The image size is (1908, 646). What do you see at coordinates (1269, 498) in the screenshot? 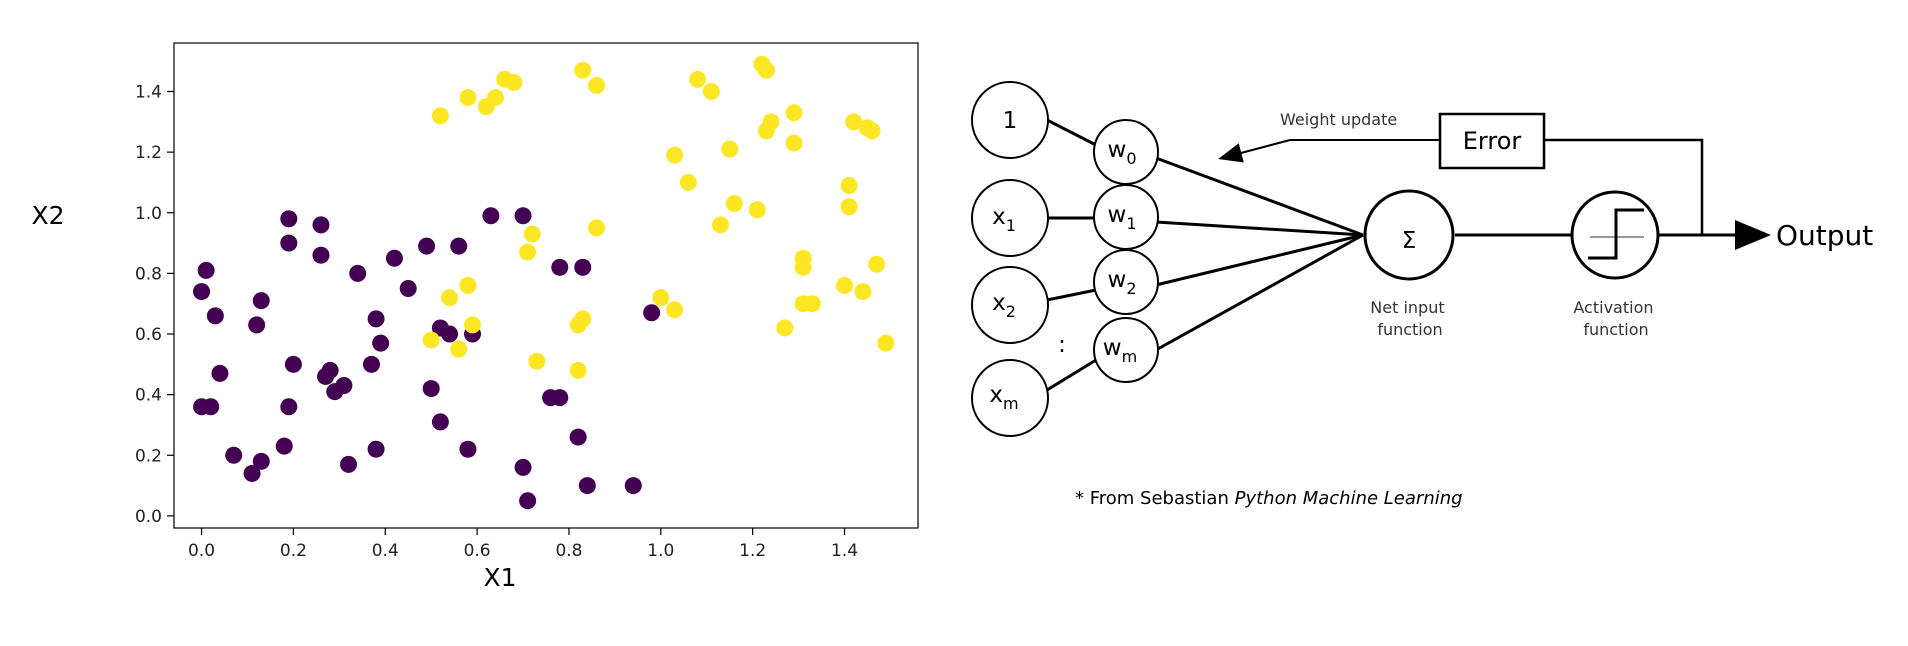
I see `citation: * From Sebastian Python Machine Learning` at bounding box center [1269, 498].